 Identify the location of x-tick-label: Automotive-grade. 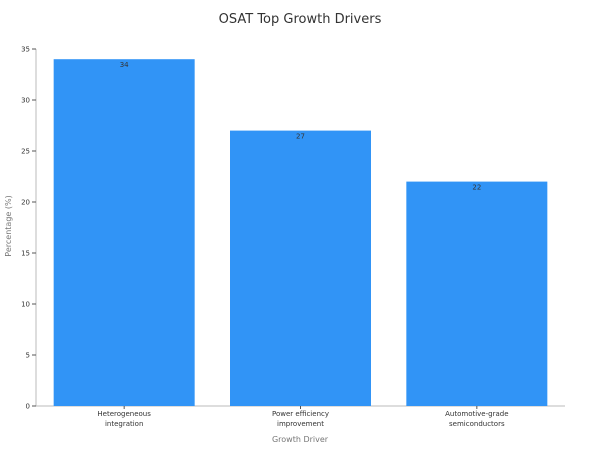
(476, 414).